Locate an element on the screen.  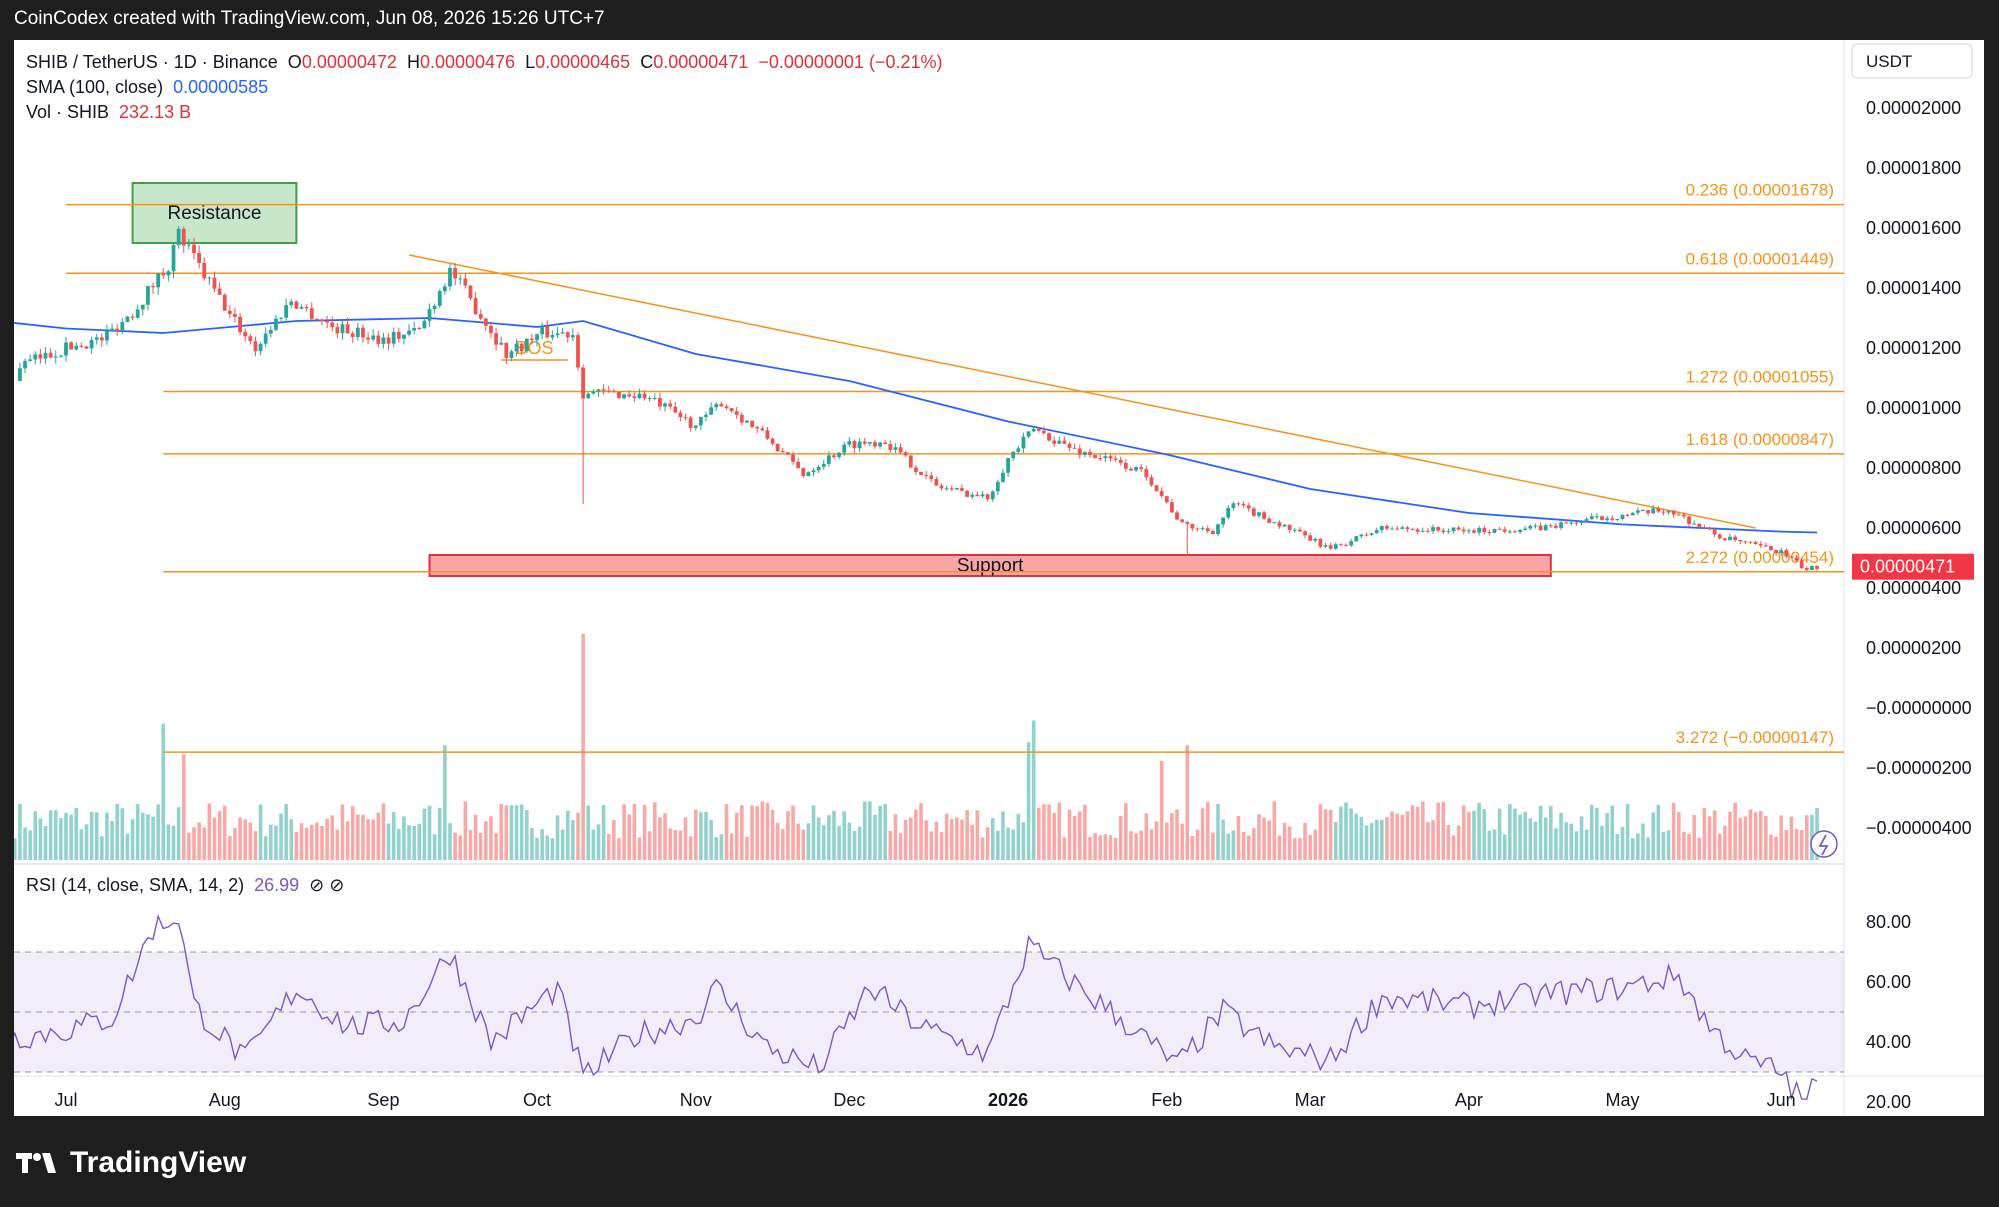
sma-row: SMA (100, close) 0.00000585 is located at coordinates (484, 87).